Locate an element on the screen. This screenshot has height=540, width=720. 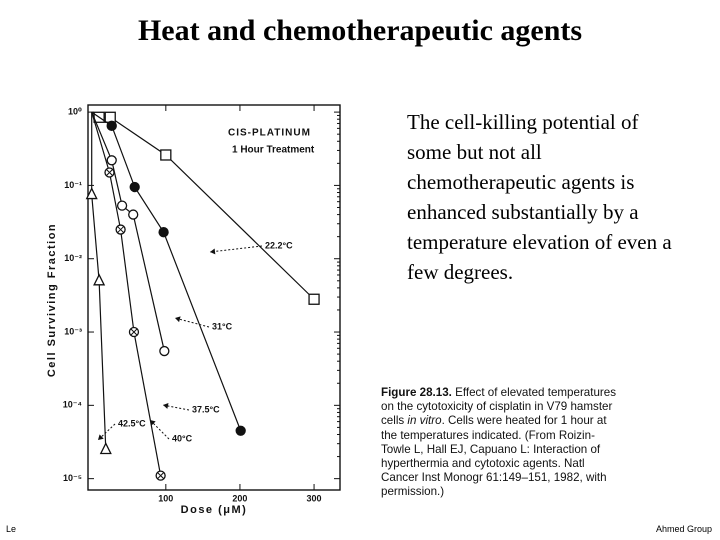
series-label: 40°C is located at coordinates (182, 438).